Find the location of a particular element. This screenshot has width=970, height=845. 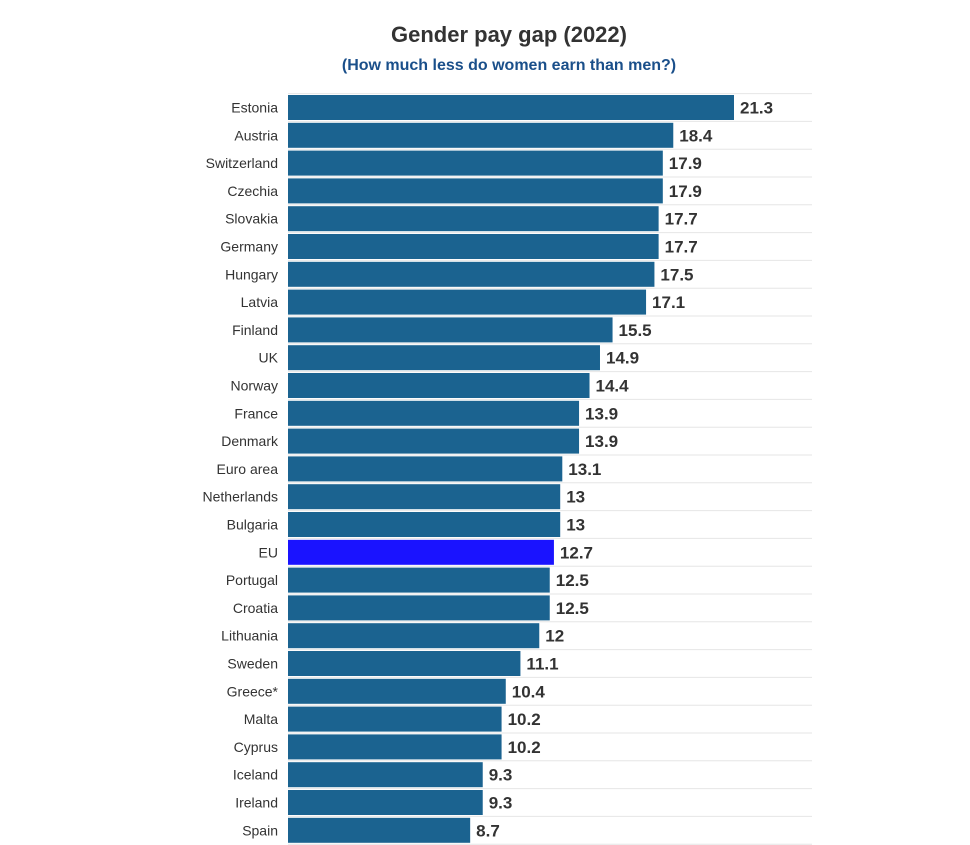

value-label: 10.4 is located at coordinates (529, 691).